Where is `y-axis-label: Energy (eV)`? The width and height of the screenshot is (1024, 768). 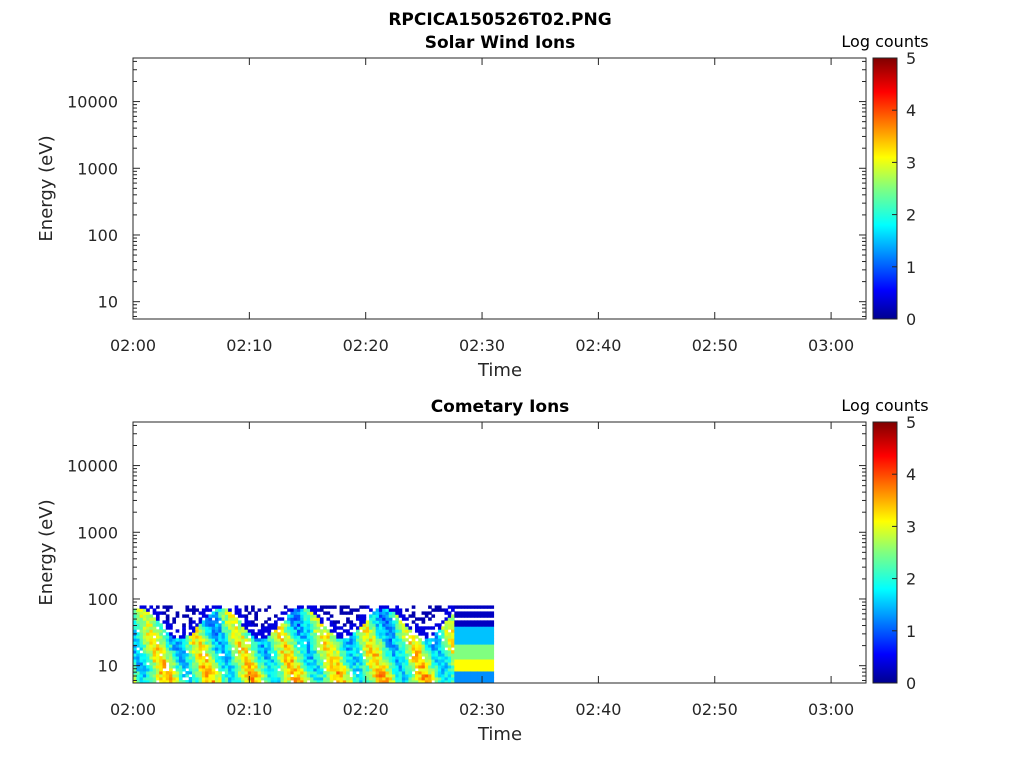
y-axis-label: Energy (eV) is located at coordinates (46, 552).